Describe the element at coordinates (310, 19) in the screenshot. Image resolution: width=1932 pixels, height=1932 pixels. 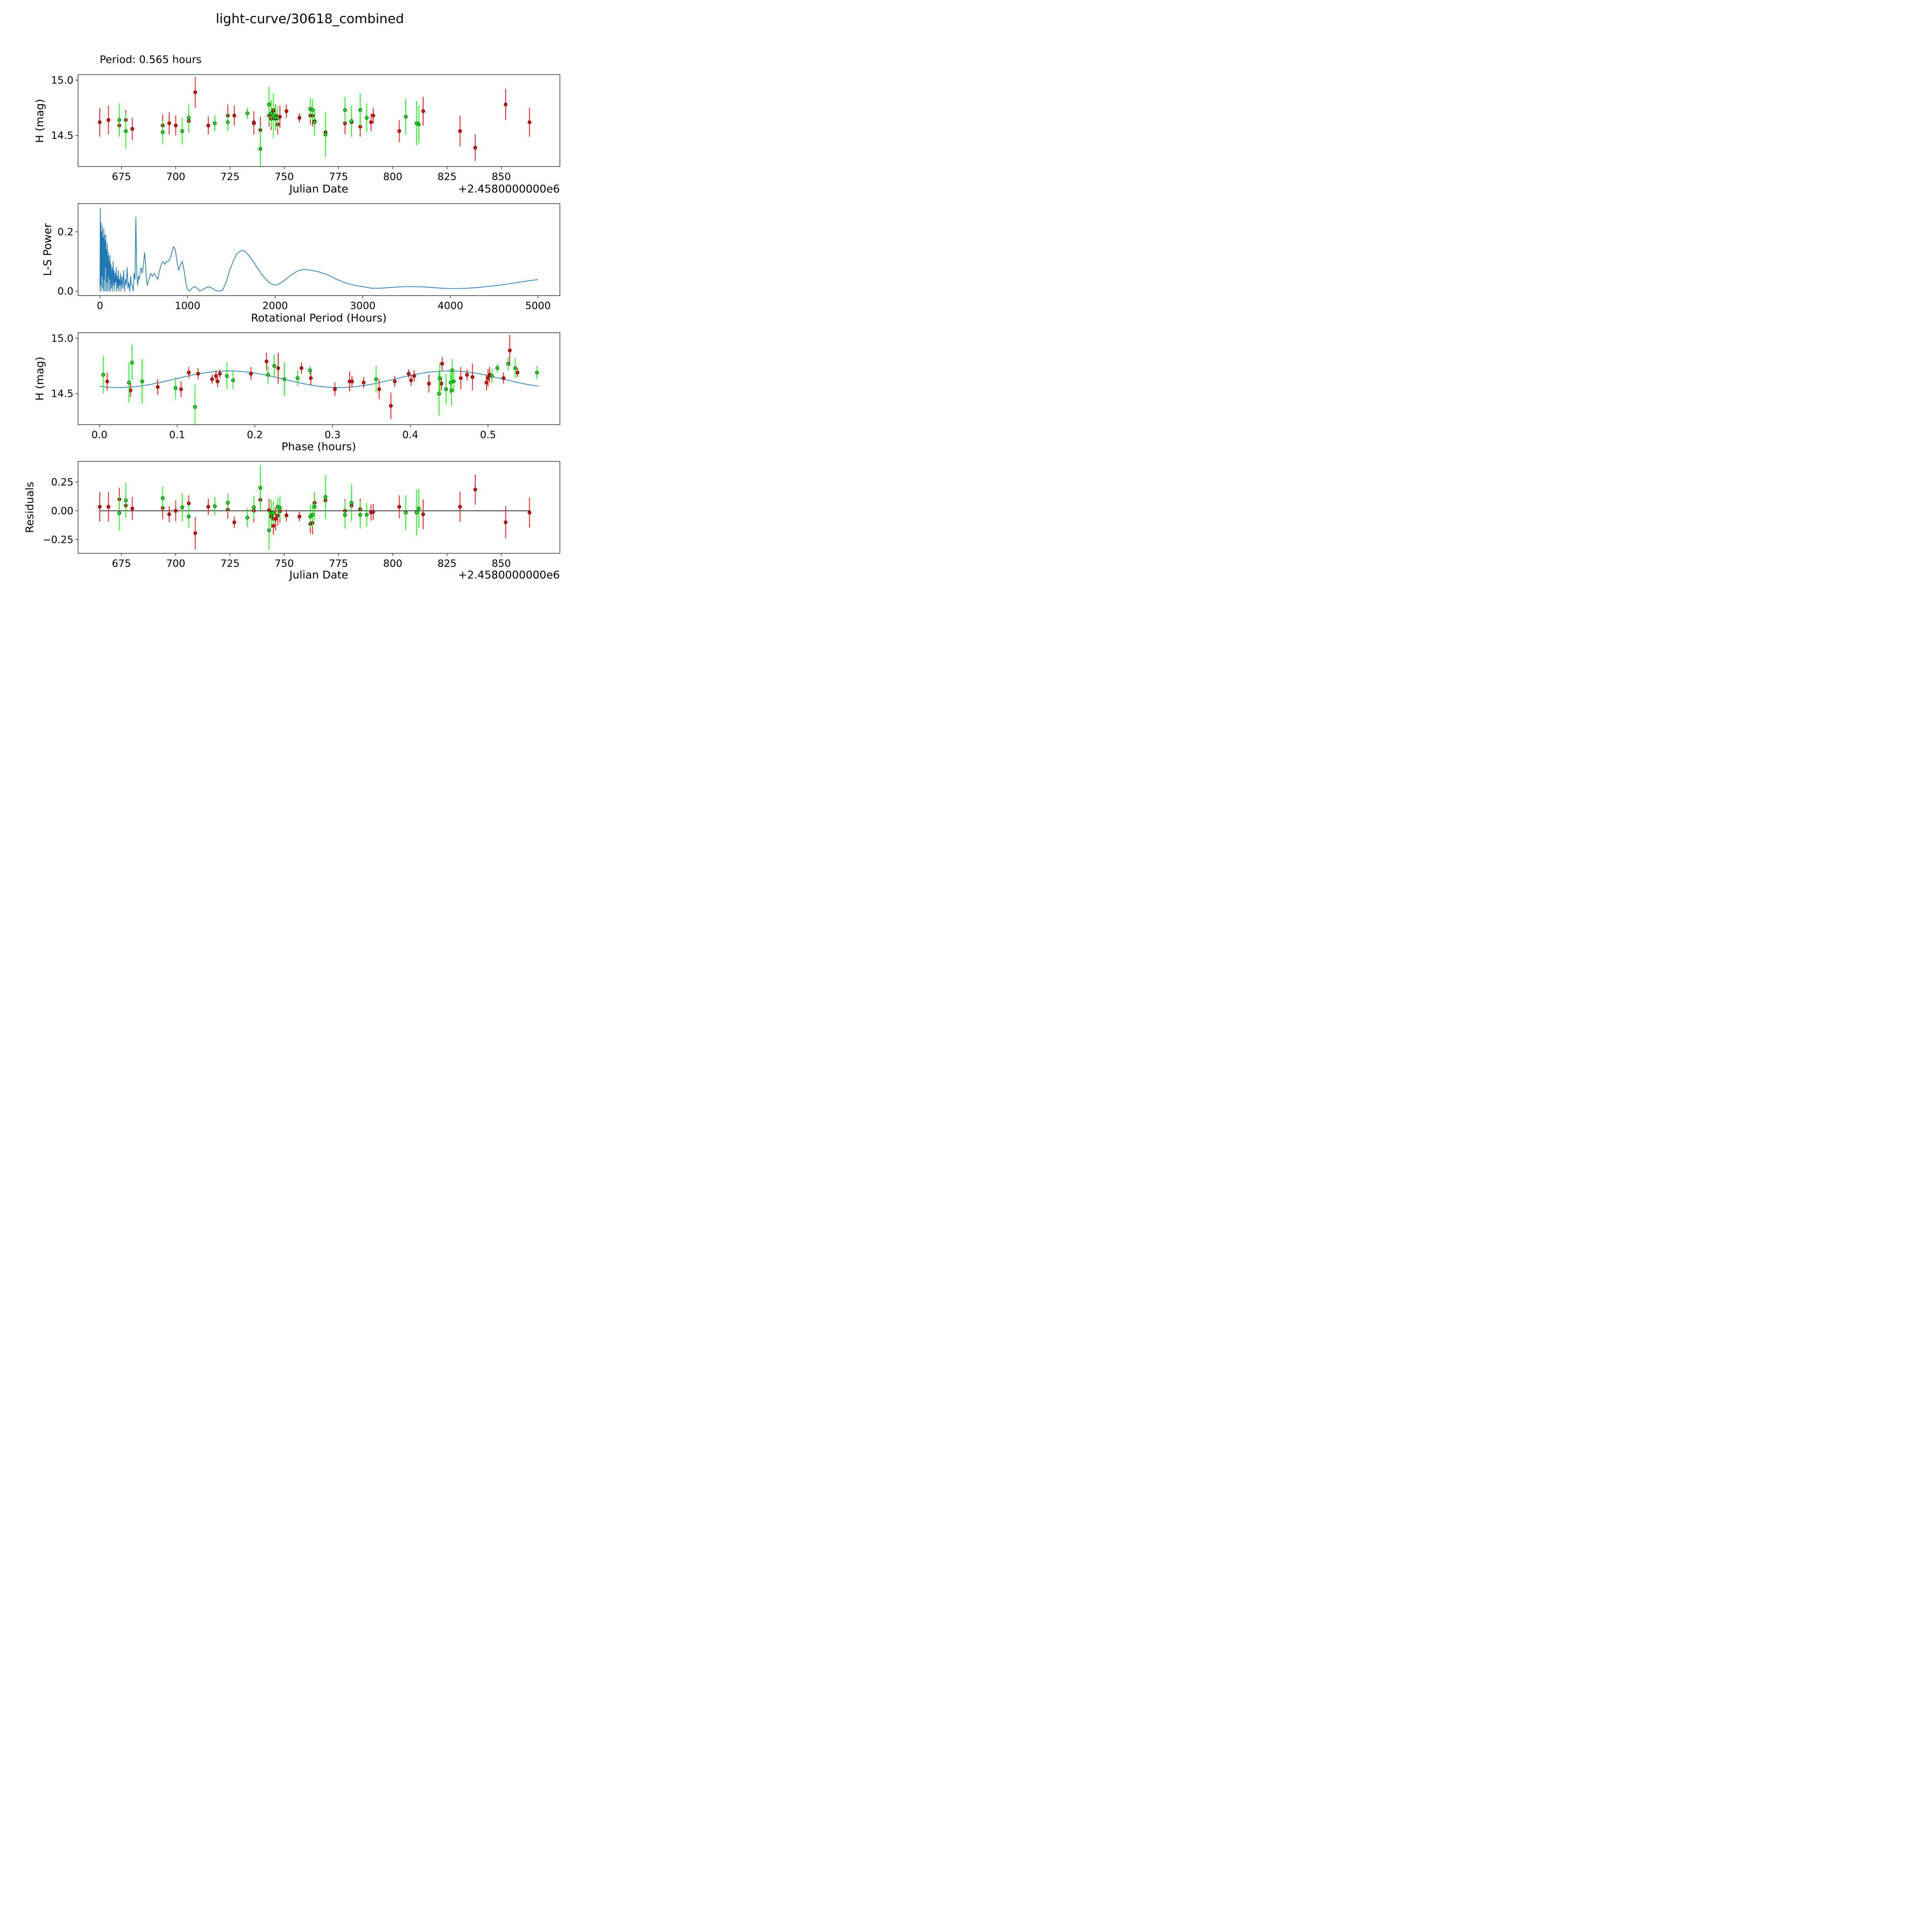
I see `figure-title: light-curve/30618_combined` at that location.